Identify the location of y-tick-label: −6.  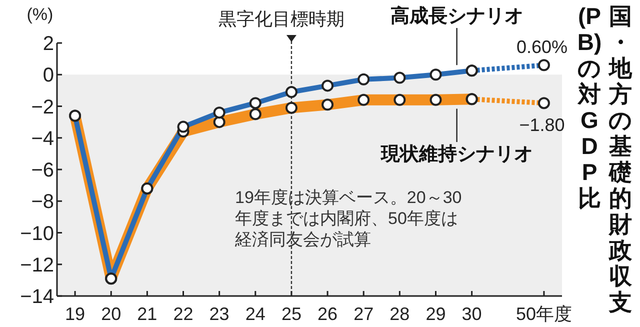
(42, 171).